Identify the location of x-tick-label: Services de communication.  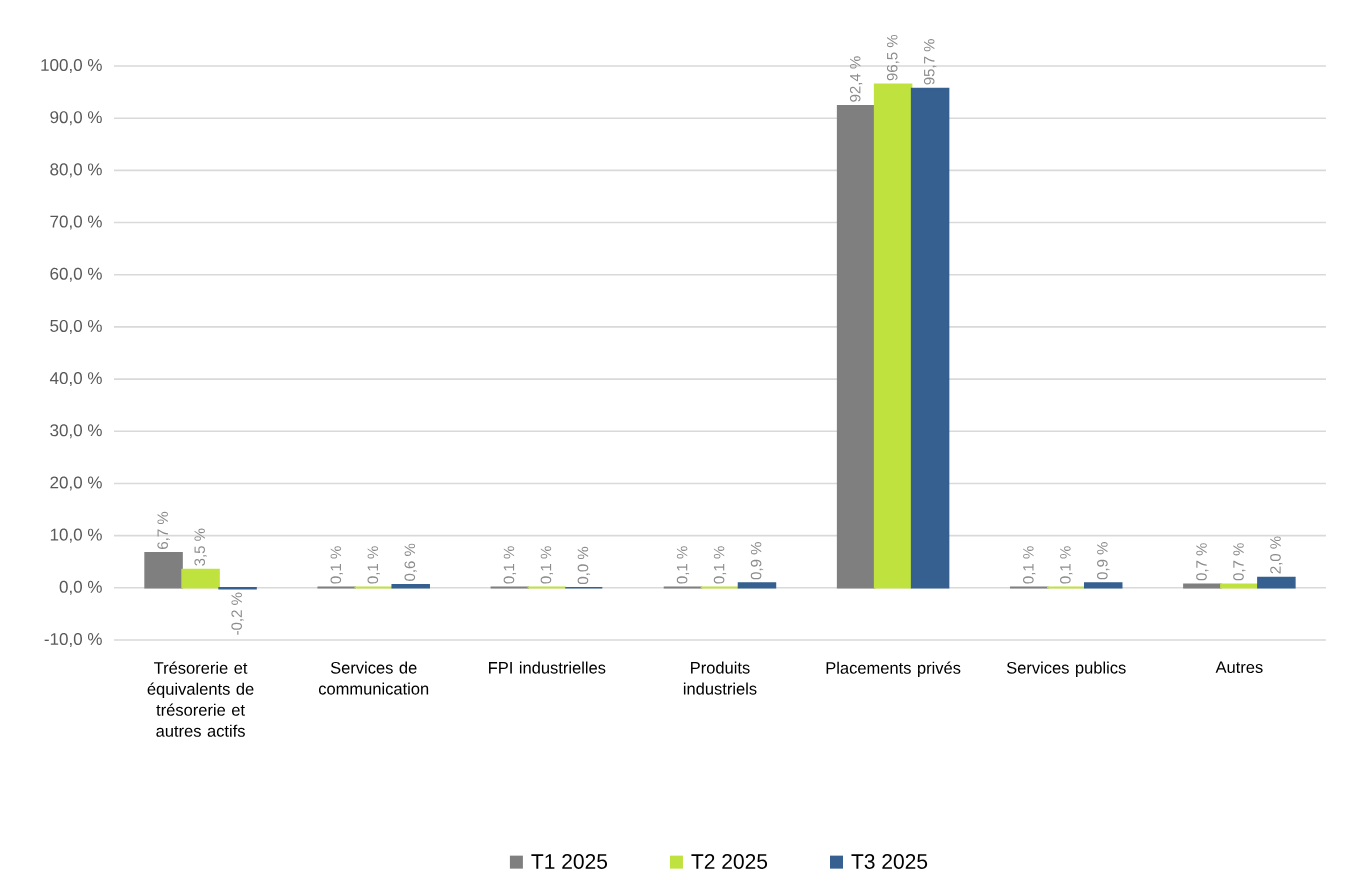
(373, 678).